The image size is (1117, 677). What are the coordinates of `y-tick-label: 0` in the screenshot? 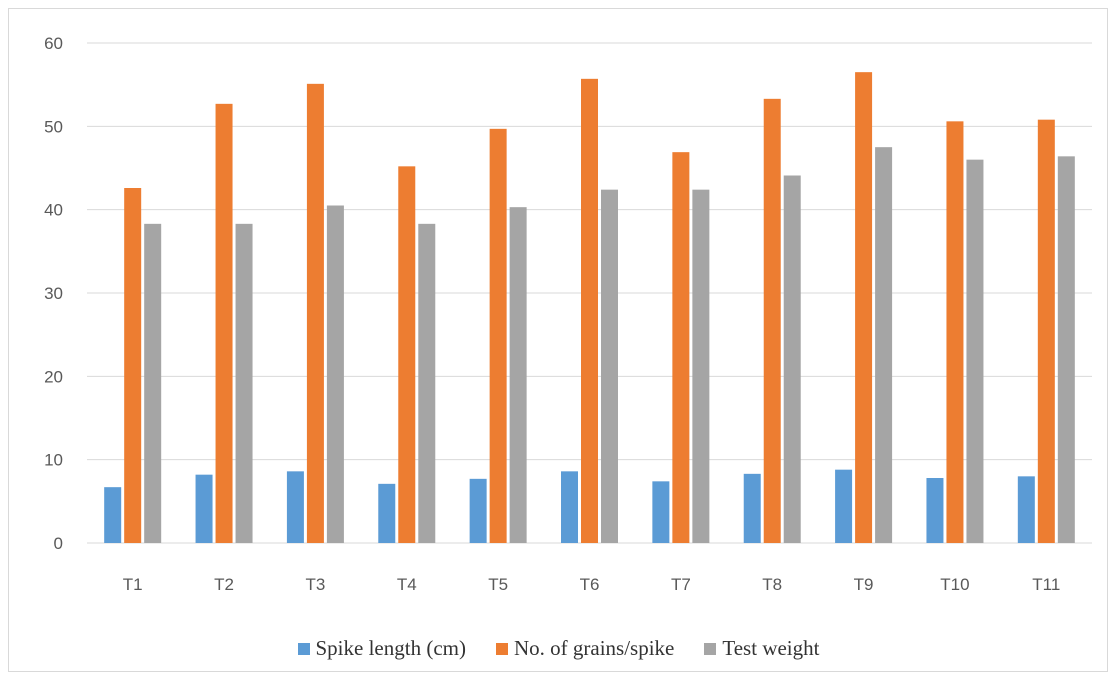 It's located at (58, 543).